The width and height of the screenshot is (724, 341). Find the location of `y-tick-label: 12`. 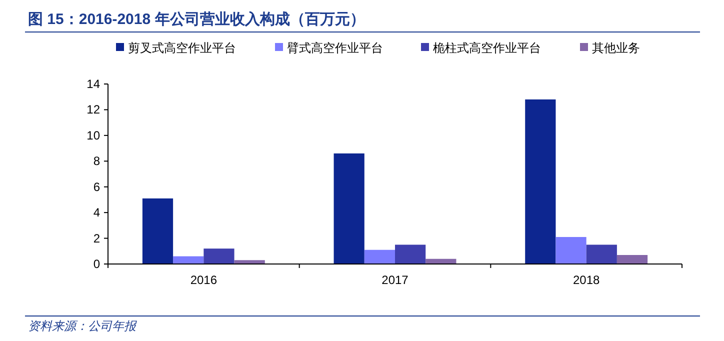

y-tick-label: 12 is located at coordinates (93, 109).